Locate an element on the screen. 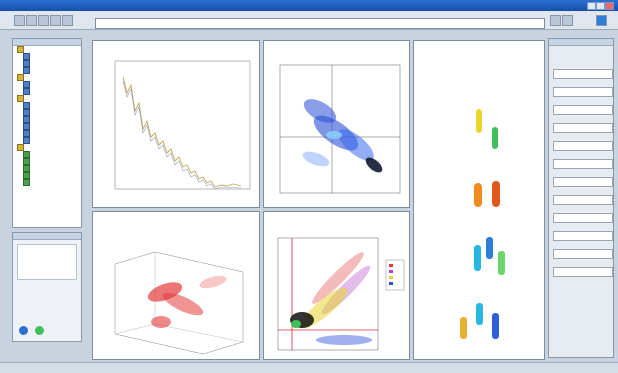 The image size is (618, 373). line-plot is located at coordinates (182, 125).